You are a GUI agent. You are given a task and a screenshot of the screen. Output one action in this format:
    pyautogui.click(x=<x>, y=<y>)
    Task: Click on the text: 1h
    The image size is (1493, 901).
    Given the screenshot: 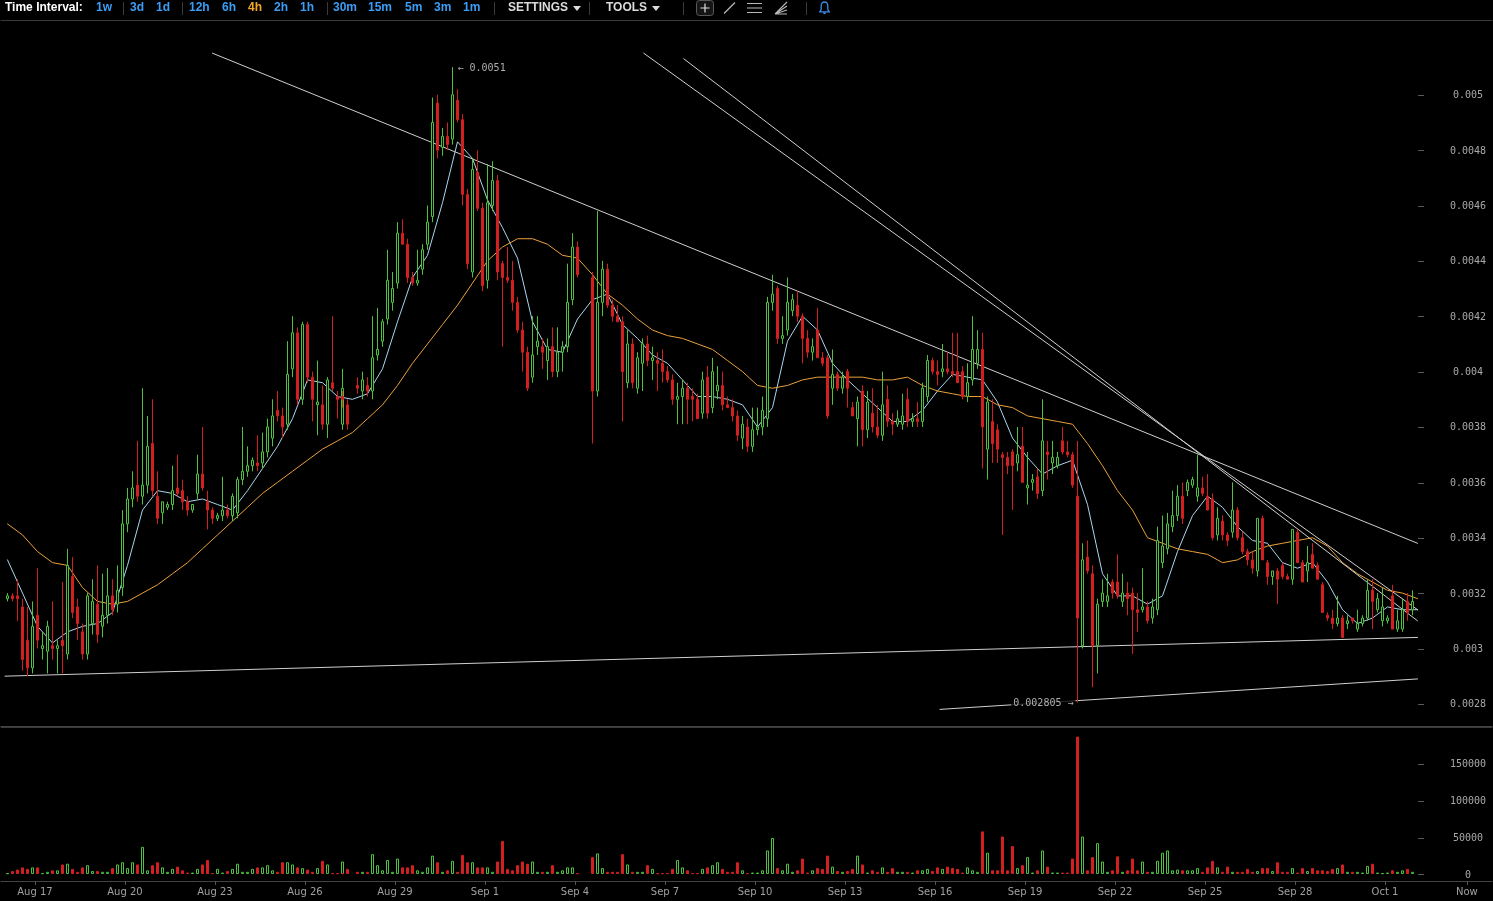 What is the action you would take?
    pyautogui.click(x=307, y=7)
    